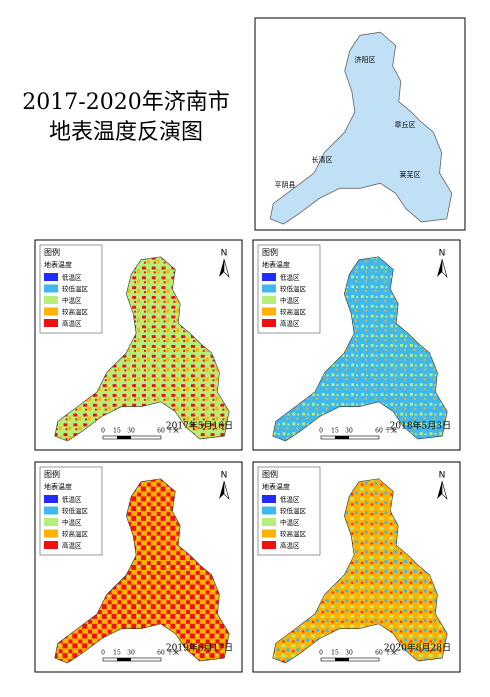 The height and width of the screenshot is (697, 490). I want to click on panel-date: 2018年5月3日, so click(420, 426).